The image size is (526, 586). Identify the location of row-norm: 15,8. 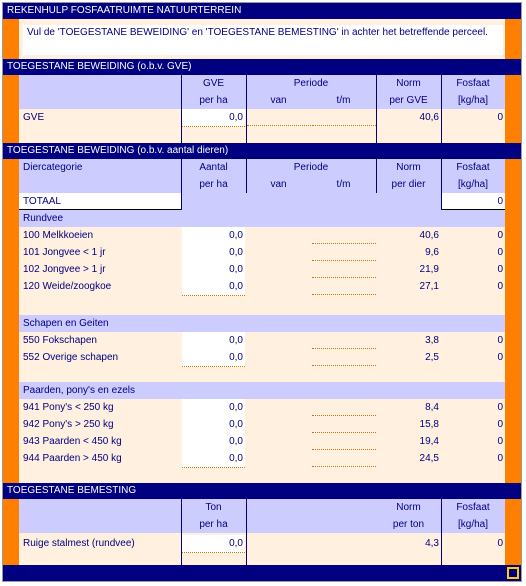
(429, 424).